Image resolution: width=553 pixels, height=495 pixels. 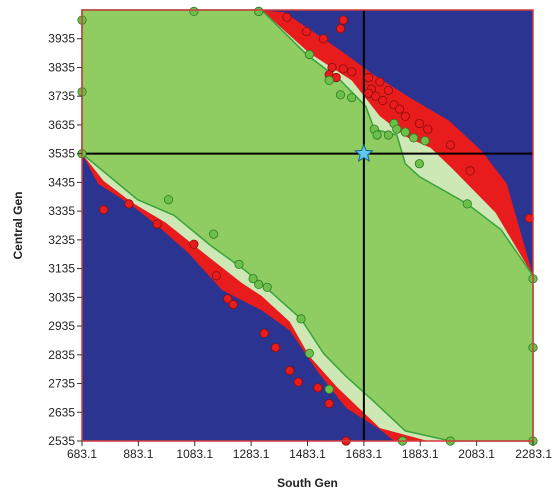 What do you see at coordinates (61, 182) in the screenshot?
I see `y-tick-label: 3435` at bounding box center [61, 182].